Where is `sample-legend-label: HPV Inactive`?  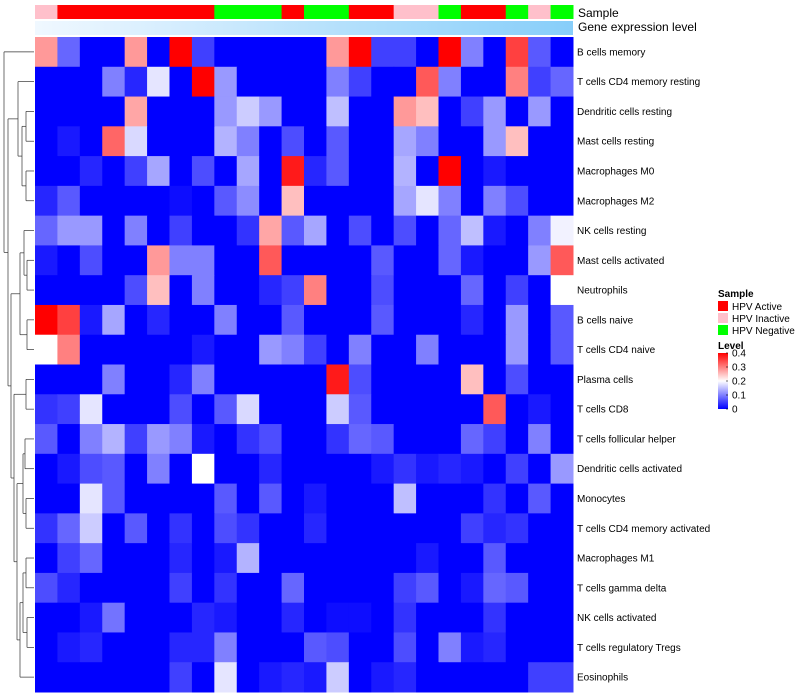 sample-legend-label: HPV Inactive is located at coordinates (761, 319).